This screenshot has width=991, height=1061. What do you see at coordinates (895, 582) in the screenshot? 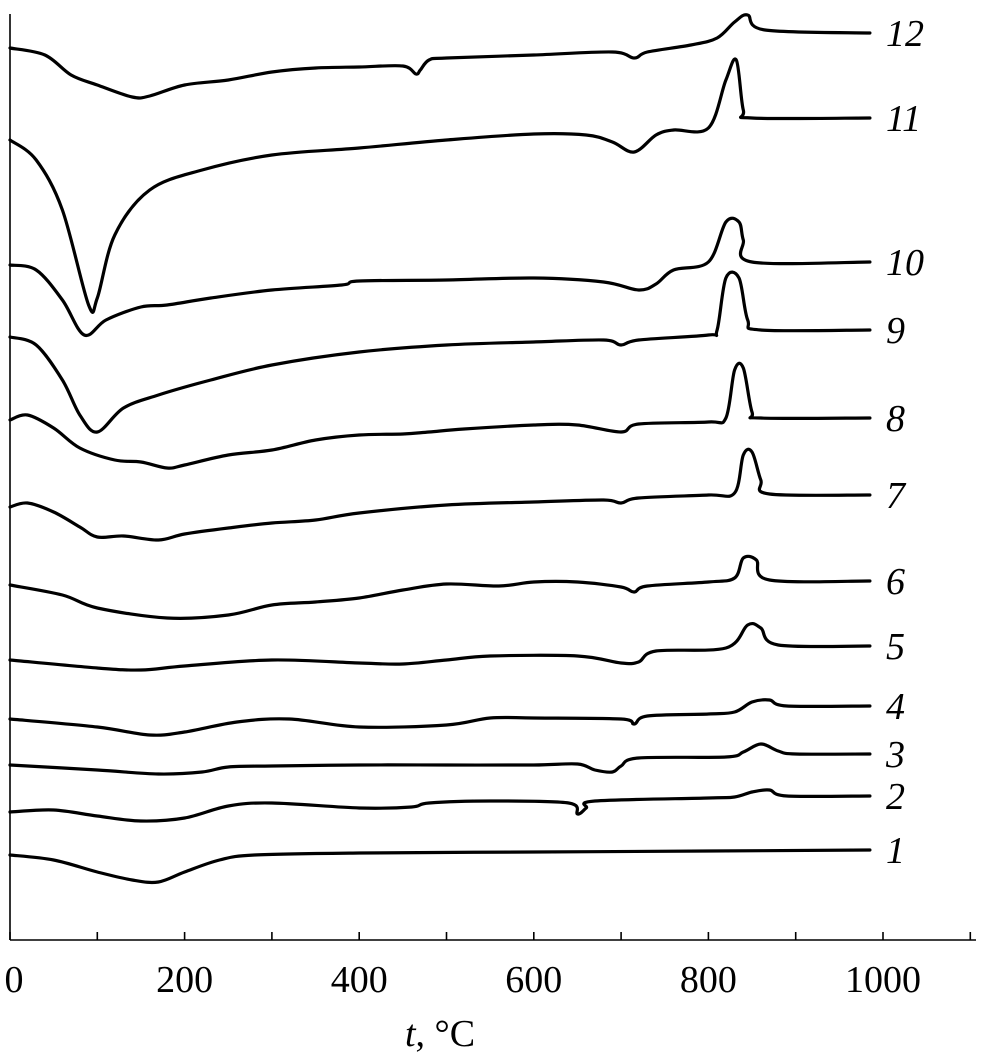
I see `curve-label-6: 6` at bounding box center [895, 582].